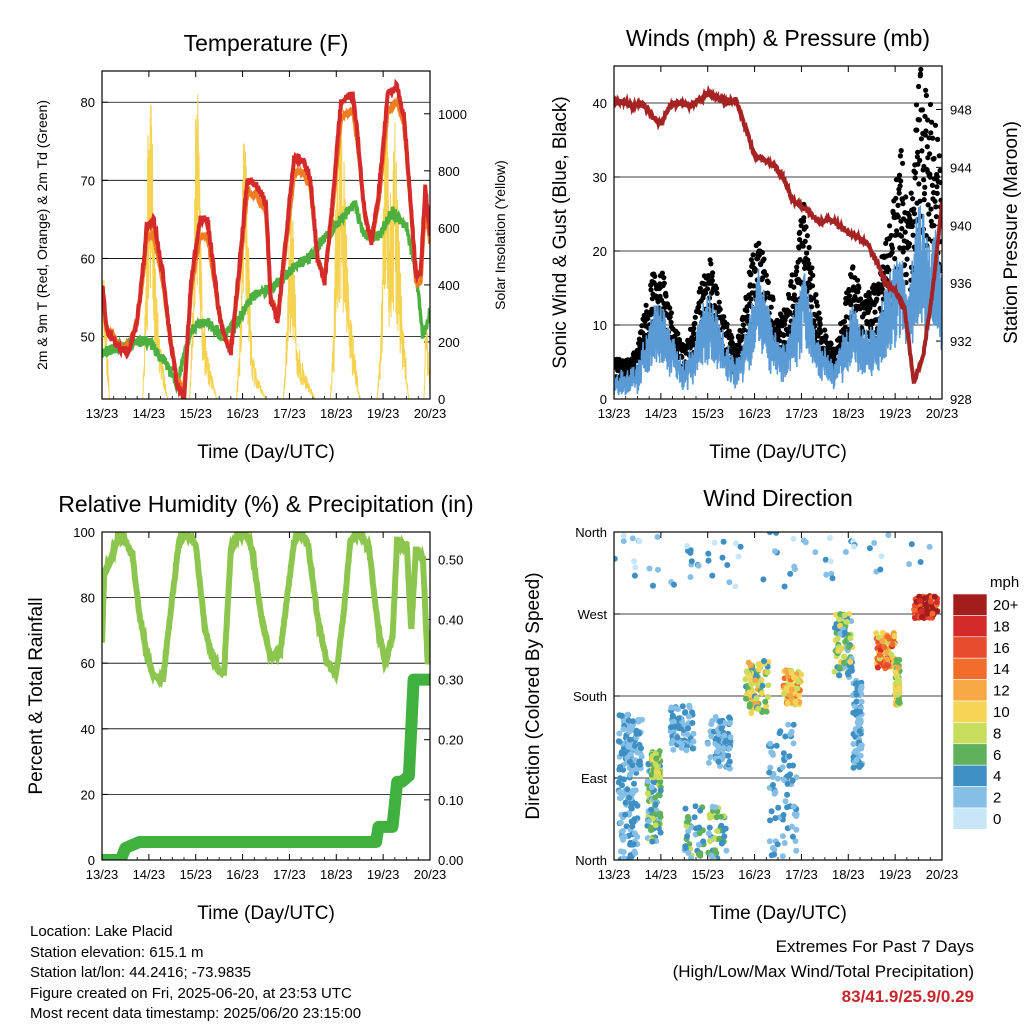 This screenshot has width=1024, height=1025. Describe the element at coordinates (533, 695) in the screenshot. I see `direction-y-axis-label: Direction (Colored By Speed)` at that location.